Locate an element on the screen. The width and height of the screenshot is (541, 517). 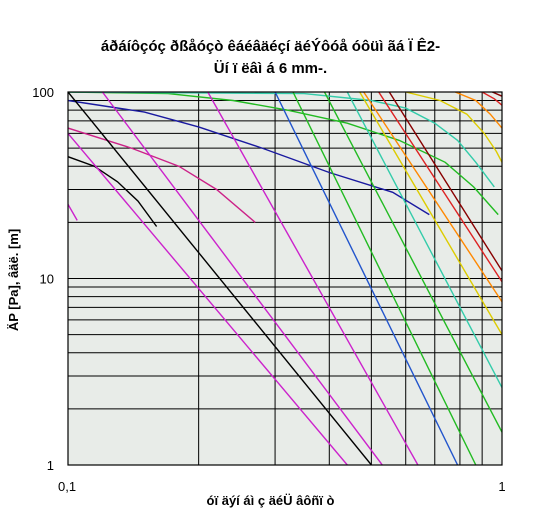
x-tick-label: 0,1 is located at coordinates (67, 486).